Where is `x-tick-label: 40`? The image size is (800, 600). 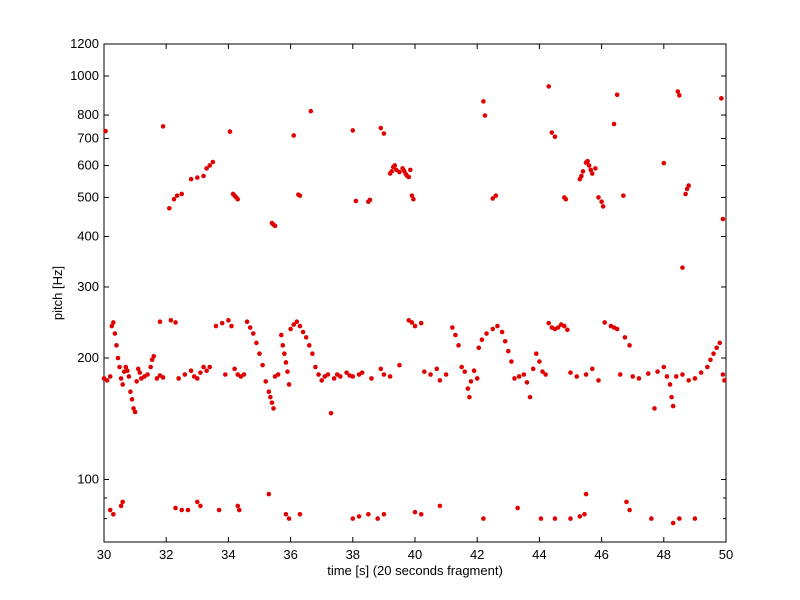
x-tick-label: 40 is located at coordinates (415, 554).